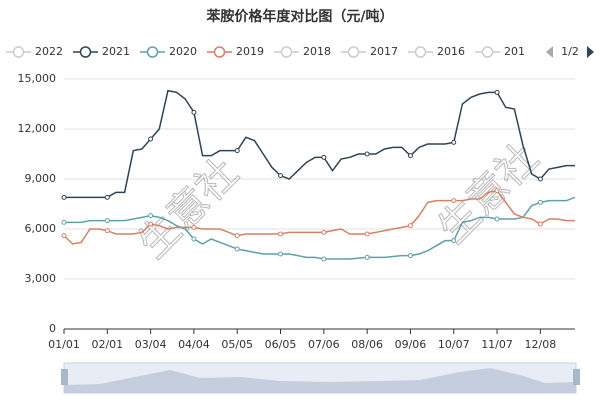 The image size is (600, 400). What do you see at coordinates (281, 344) in the screenshot?
I see `x-tick-label: 06/05` at bounding box center [281, 344].